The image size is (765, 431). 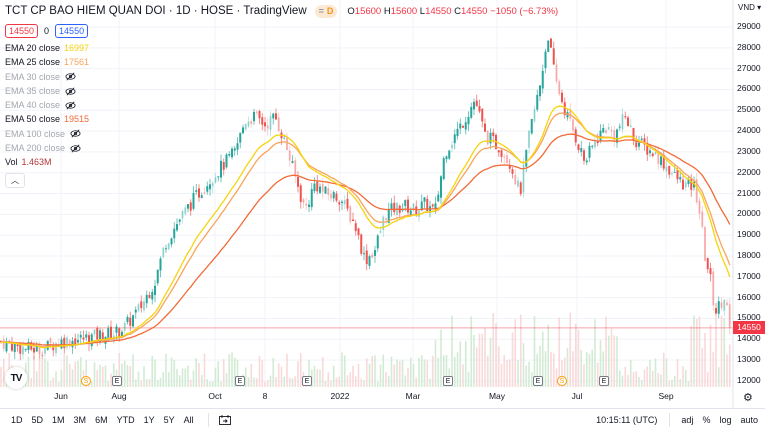 What do you see at coordinates (80, 420) in the screenshot?
I see `range-button-3m: 3M` at bounding box center [80, 420].